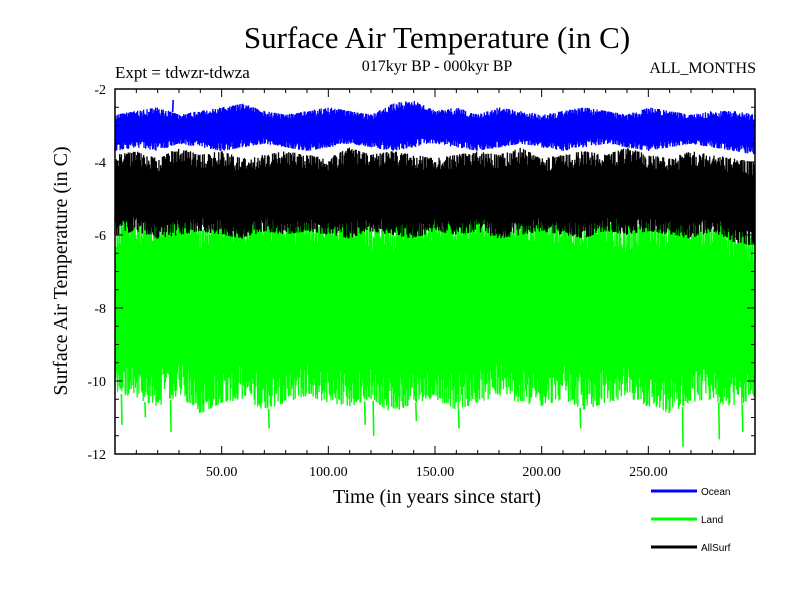  I want to click on legend-item-ocean: Ocean, so click(690, 492).